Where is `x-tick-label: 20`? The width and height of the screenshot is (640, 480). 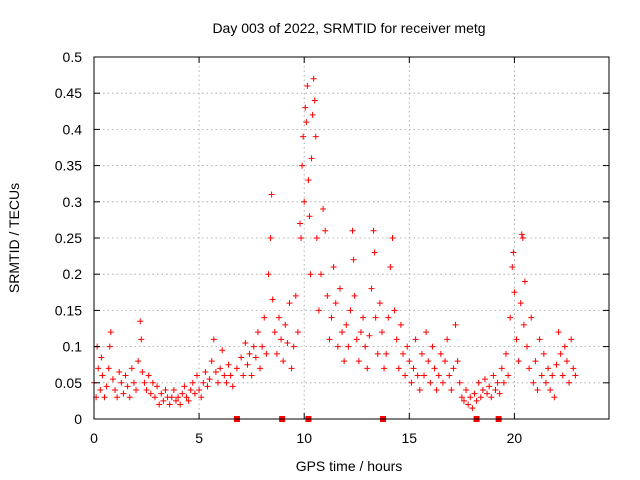 x-tick-label: 20 is located at coordinates (515, 438).